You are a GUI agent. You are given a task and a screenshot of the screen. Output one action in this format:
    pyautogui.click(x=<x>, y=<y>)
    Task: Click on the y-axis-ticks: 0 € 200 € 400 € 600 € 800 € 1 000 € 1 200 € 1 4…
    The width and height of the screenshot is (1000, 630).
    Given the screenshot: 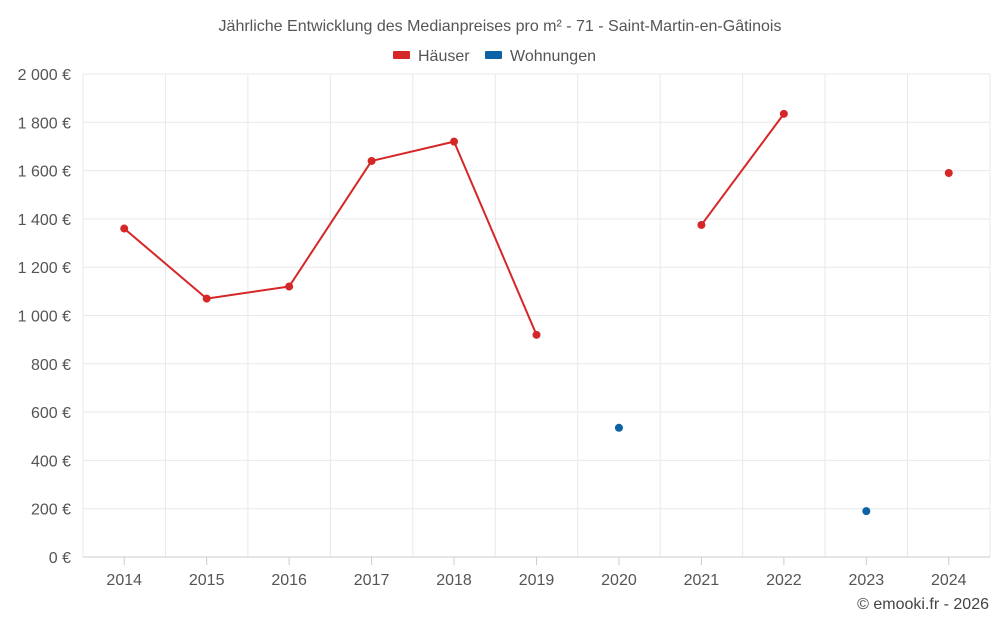 What is the action you would take?
    pyautogui.click(x=44, y=317)
    